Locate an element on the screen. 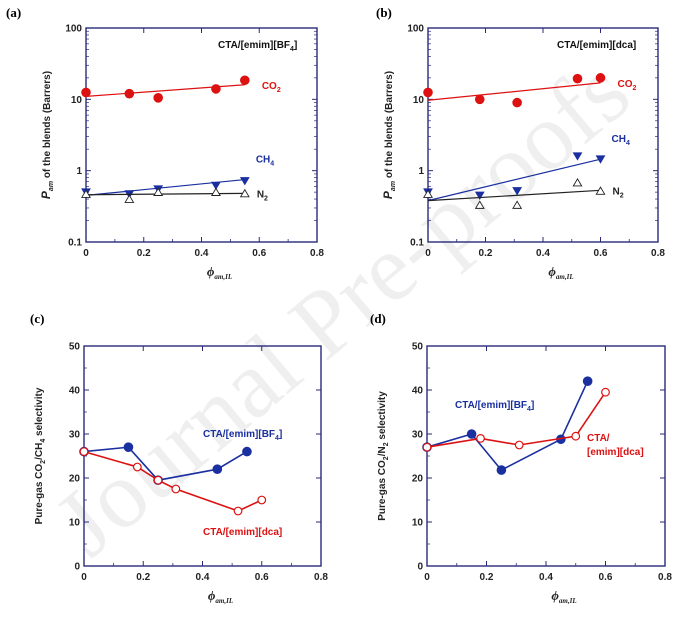  y-axis-title-mid: /CH is located at coordinates (39, 451).